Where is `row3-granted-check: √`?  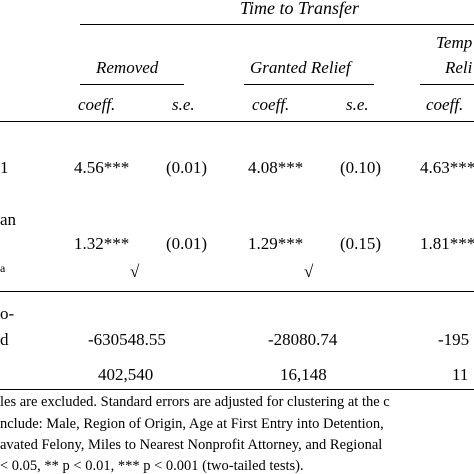
row3-granted-check: √ is located at coordinates (309, 271).